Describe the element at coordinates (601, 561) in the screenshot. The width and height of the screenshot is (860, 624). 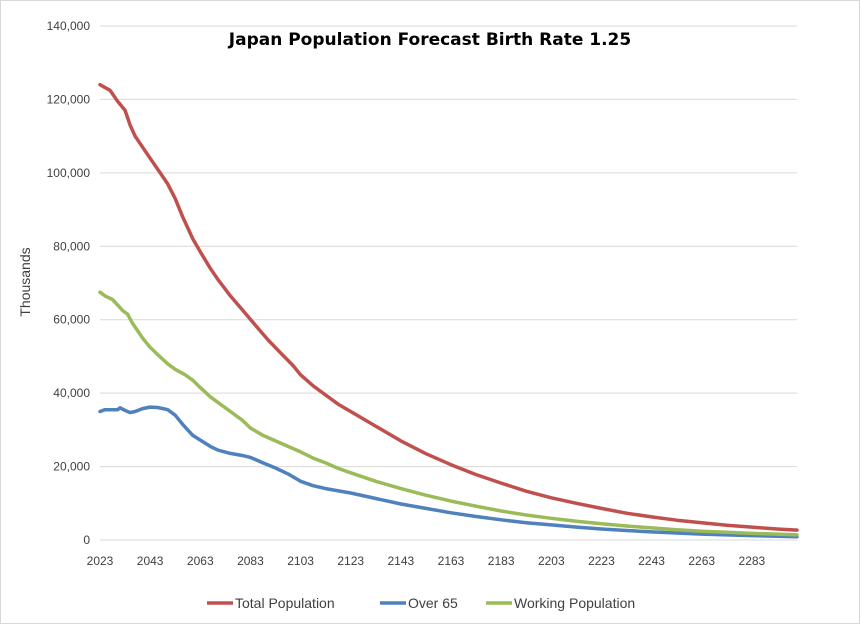
I see `x-tick-label: 2223` at that location.